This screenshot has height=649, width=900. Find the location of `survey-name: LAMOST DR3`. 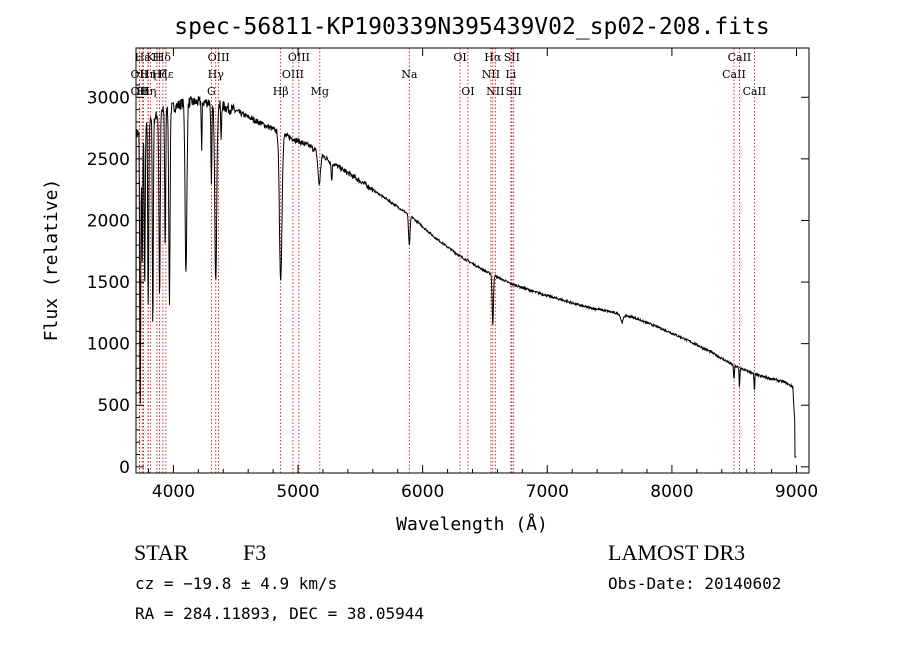

survey-name: LAMOST DR3 is located at coordinates (677, 552).